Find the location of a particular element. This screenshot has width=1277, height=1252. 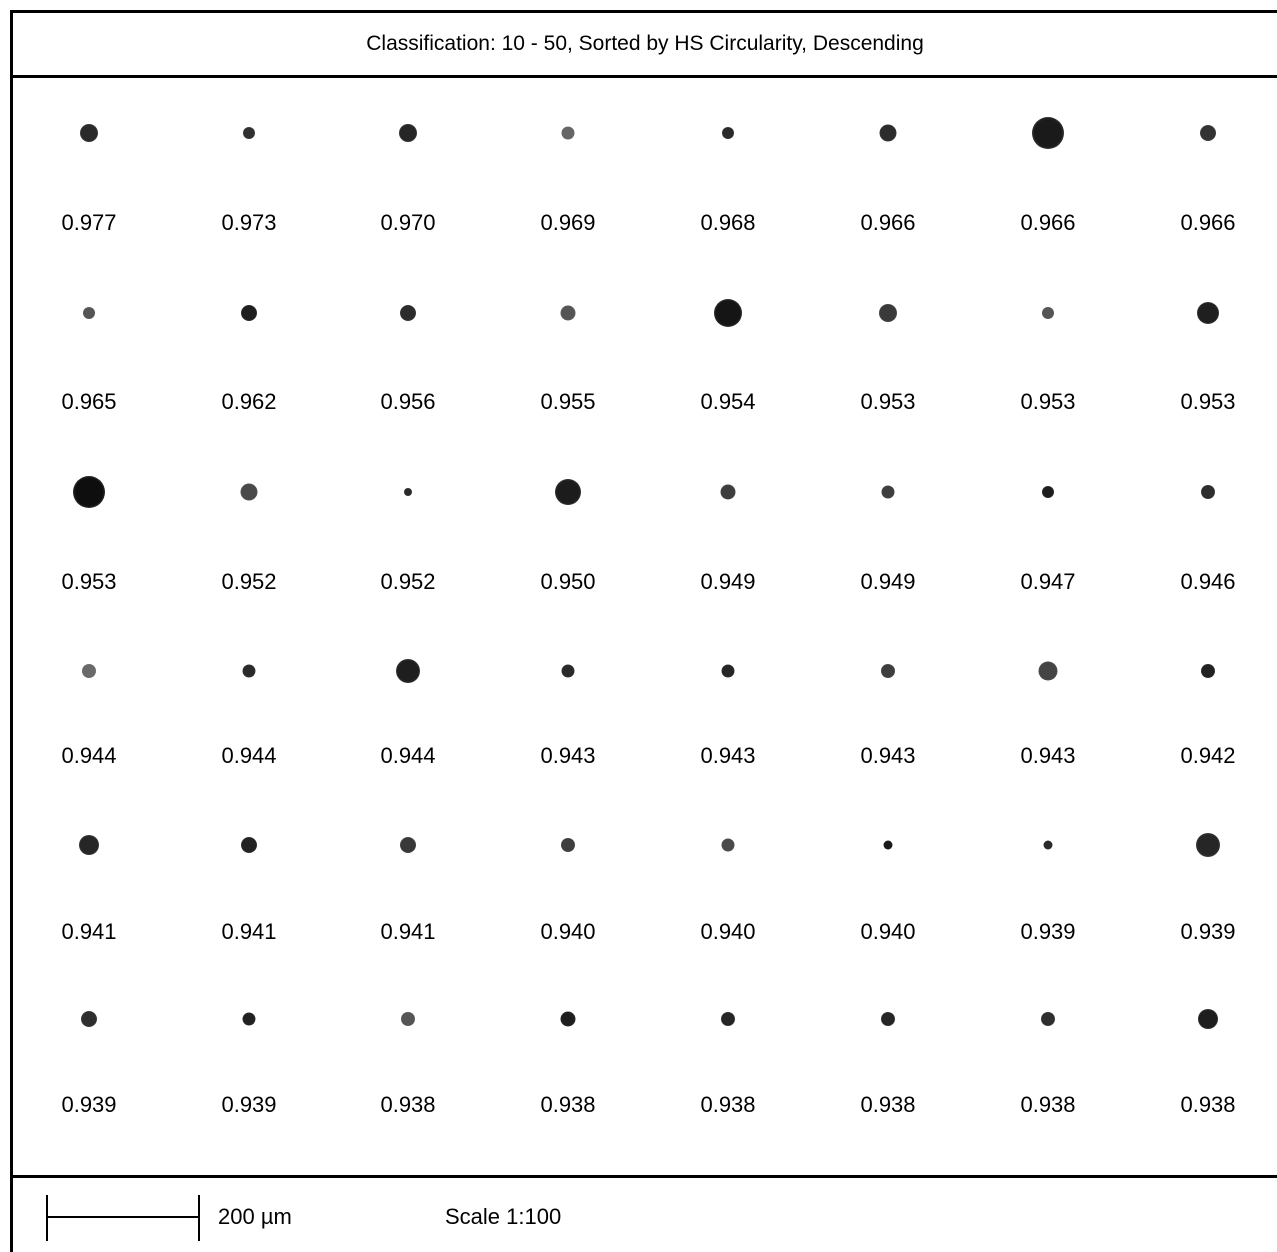

footer-divider is located at coordinates (643, 1176).